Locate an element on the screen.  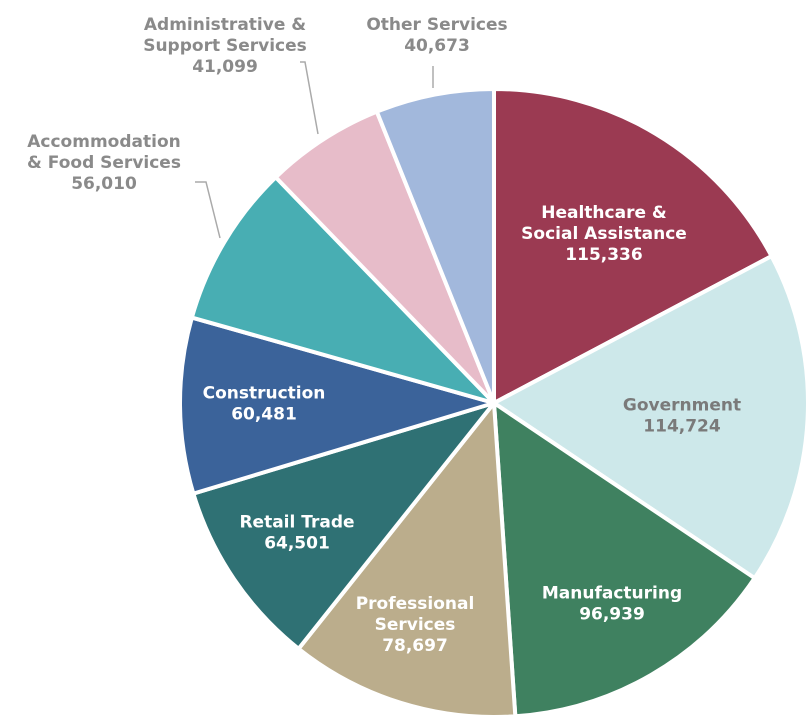
slice-name-label: Government is located at coordinates (682, 406).